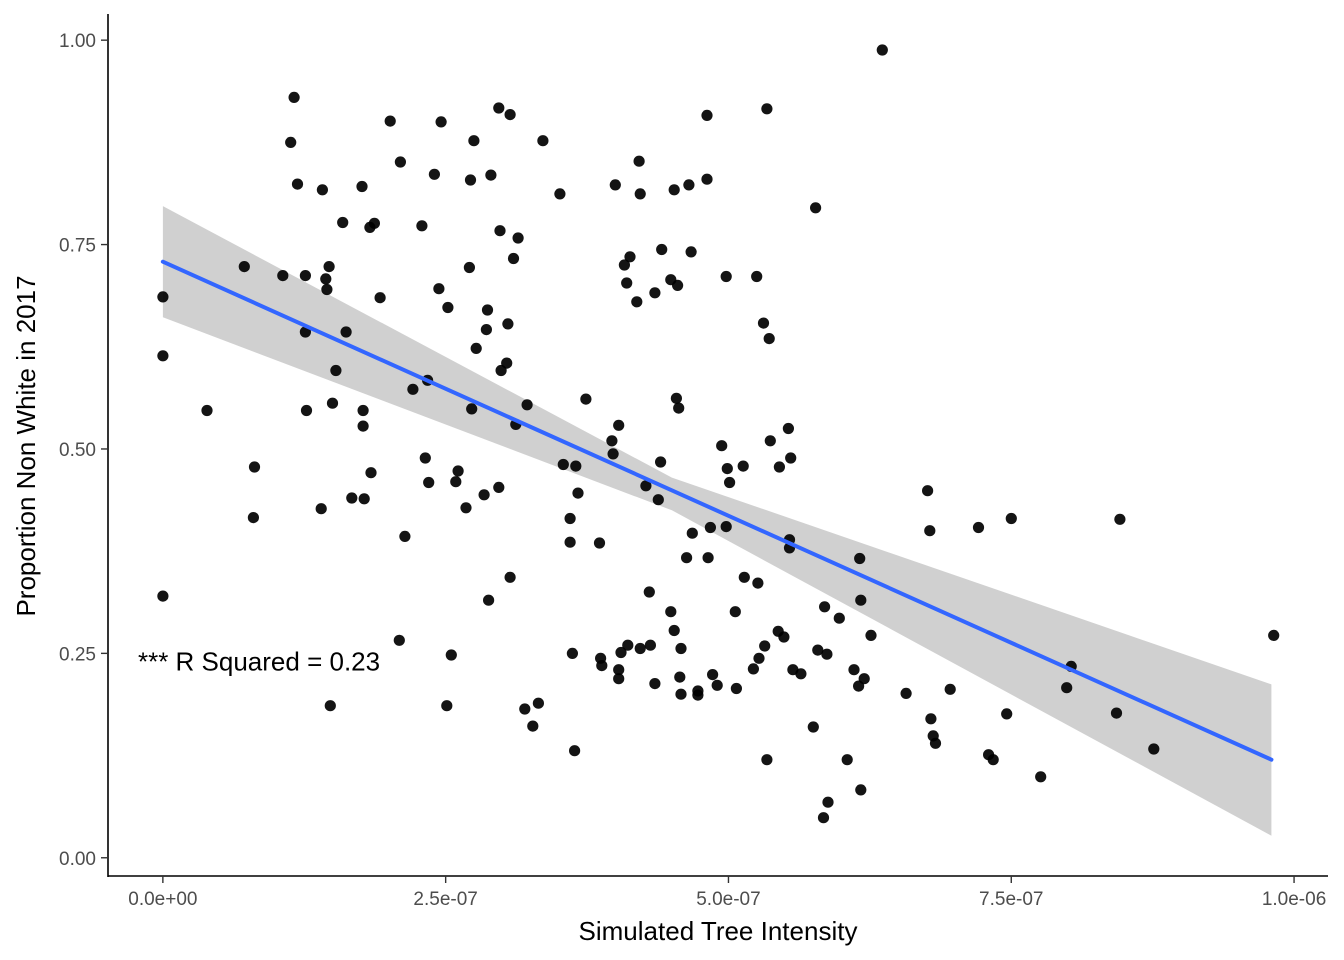 The width and height of the screenshot is (1344, 960). I want to click on r-squared-annotation: *** R Squared = 0.23, so click(259, 662).